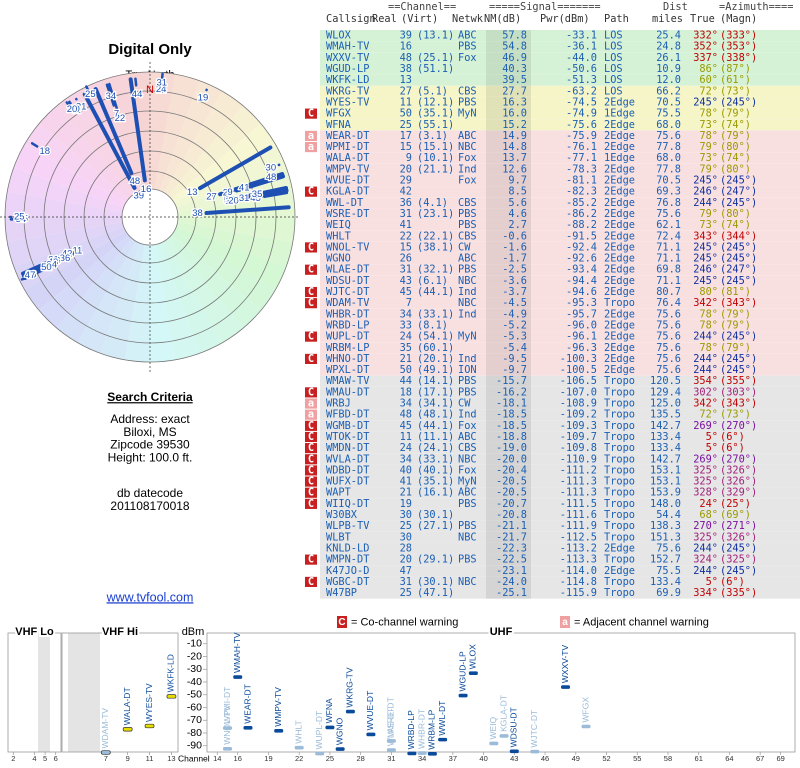 The image size is (800, 768). I want to click on cell-pwr: -109.8, so click(578, 448).